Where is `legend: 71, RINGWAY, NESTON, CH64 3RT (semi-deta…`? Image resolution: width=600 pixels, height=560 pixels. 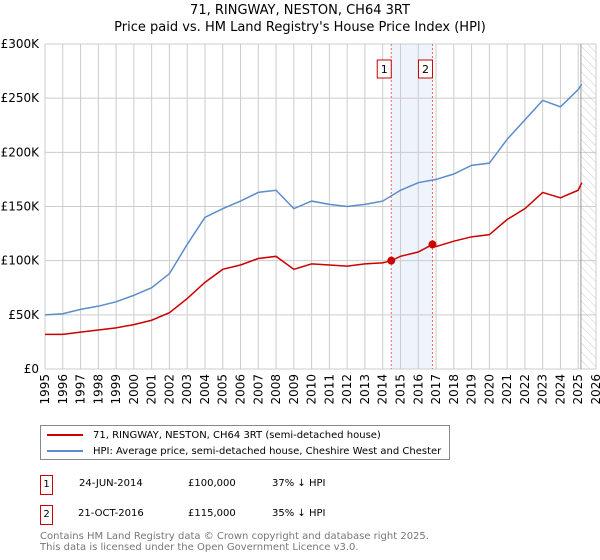
legend: 71, RINGWAY, NESTON, CH64 3RT (semi-deta… is located at coordinates (245, 442).